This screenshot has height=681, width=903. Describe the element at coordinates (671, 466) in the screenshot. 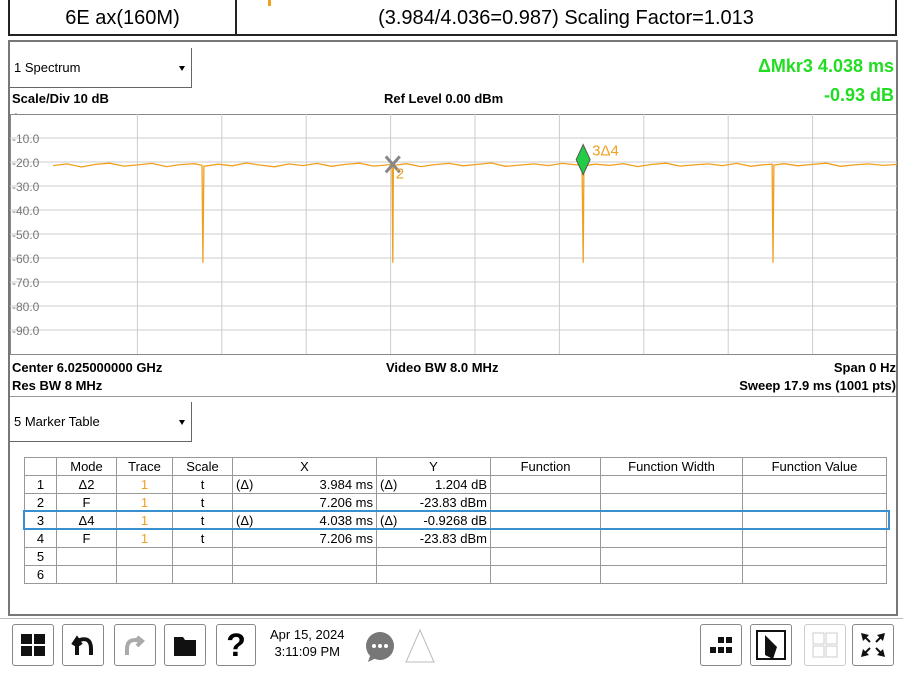

I see `header-cell: Function Width` at that location.